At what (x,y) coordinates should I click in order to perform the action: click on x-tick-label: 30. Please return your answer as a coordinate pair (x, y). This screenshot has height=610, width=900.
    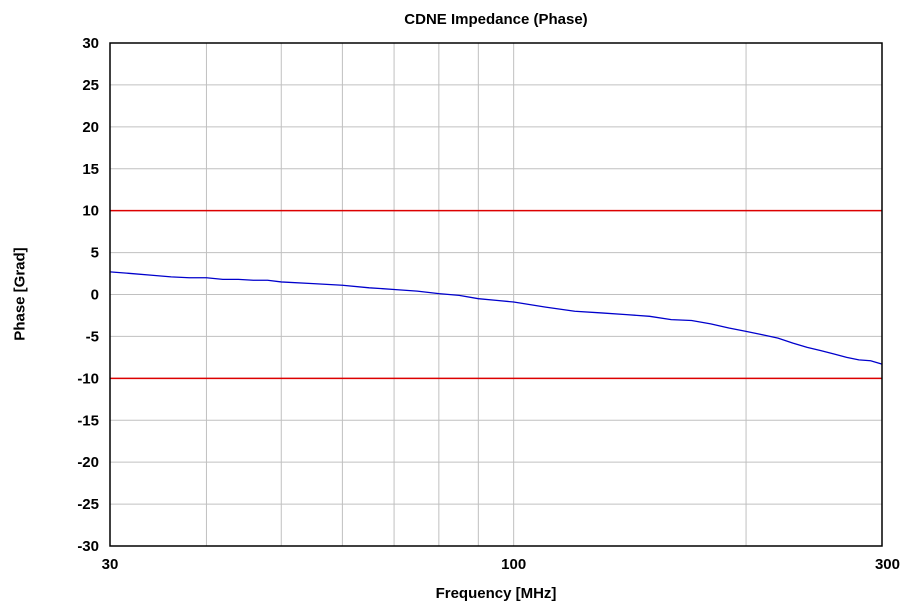
    Looking at the image, I should click on (110, 564).